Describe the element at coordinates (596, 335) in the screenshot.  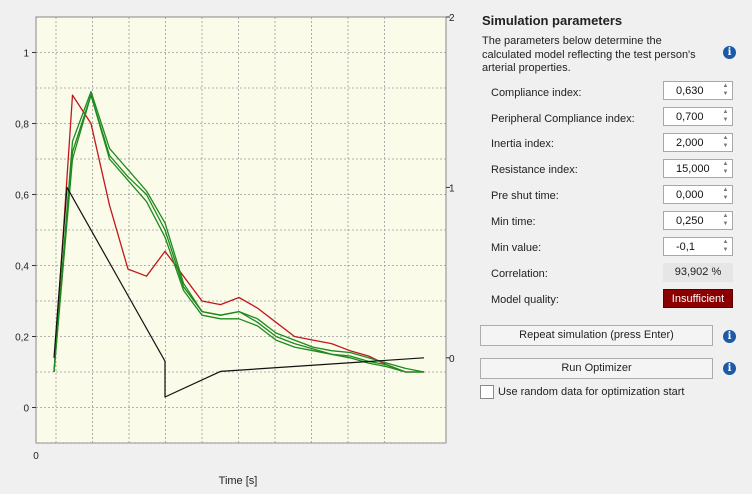
I see `repeat-simulation-button: Repeat simulation (press Enter)` at that location.